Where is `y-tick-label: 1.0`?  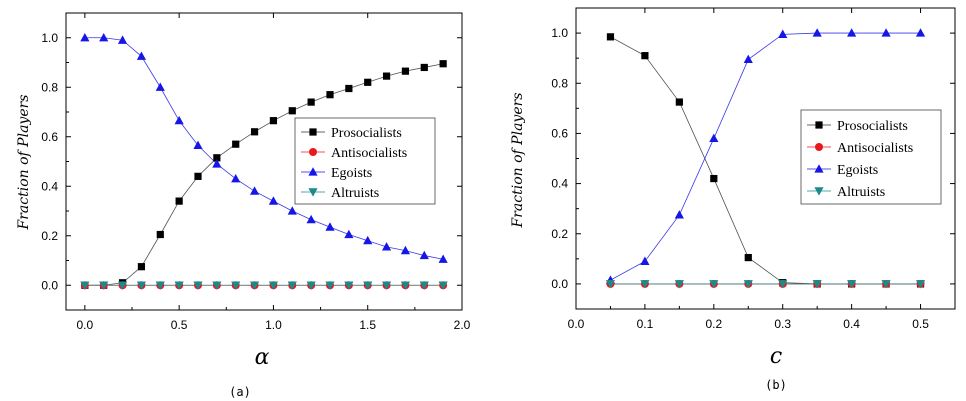 y-tick-label: 1.0 is located at coordinates (49, 38).